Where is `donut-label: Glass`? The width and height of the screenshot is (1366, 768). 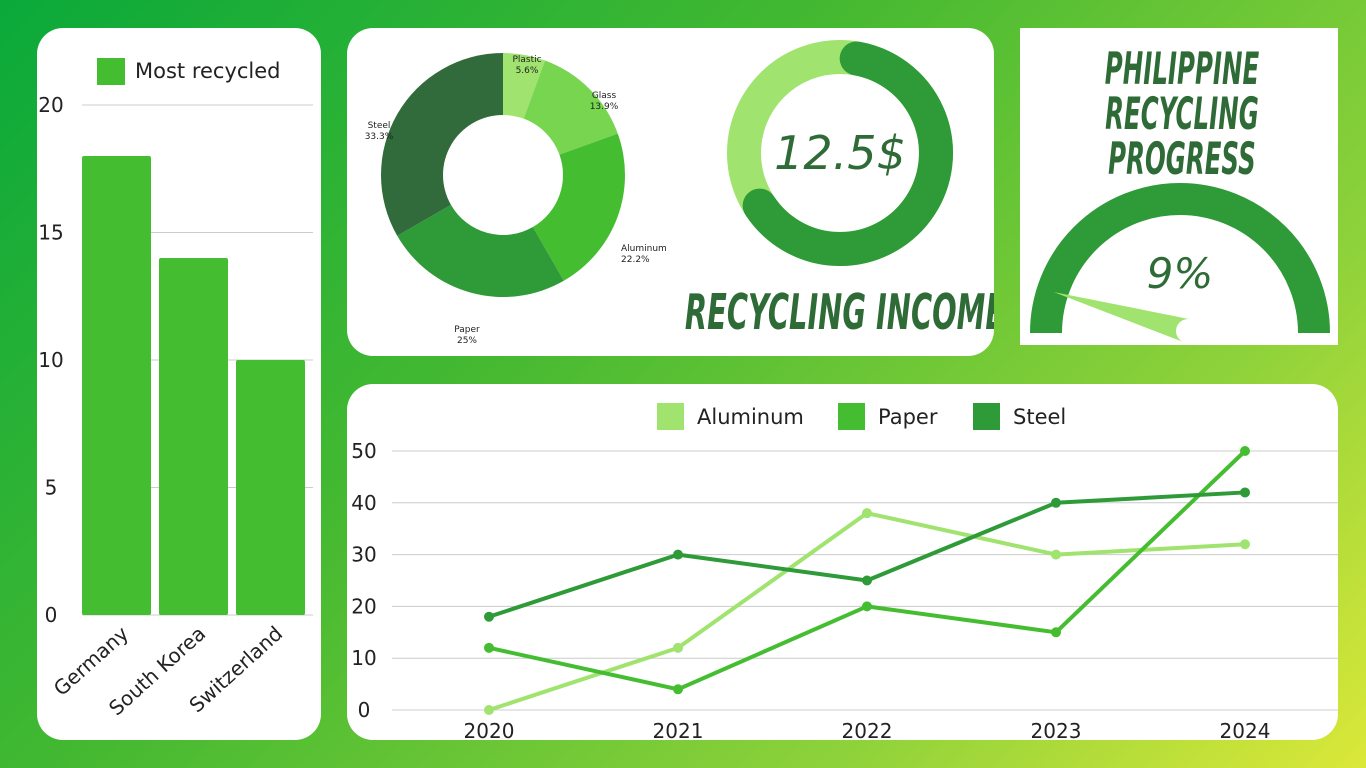 donut-label: Glass is located at coordinates (604, 96).